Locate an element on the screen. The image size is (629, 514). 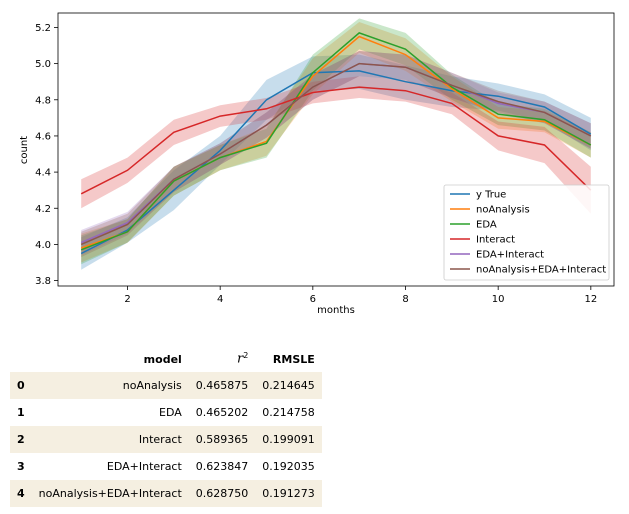
table-header-row: model r2 RMSLE is located at coordinates (166, 359).